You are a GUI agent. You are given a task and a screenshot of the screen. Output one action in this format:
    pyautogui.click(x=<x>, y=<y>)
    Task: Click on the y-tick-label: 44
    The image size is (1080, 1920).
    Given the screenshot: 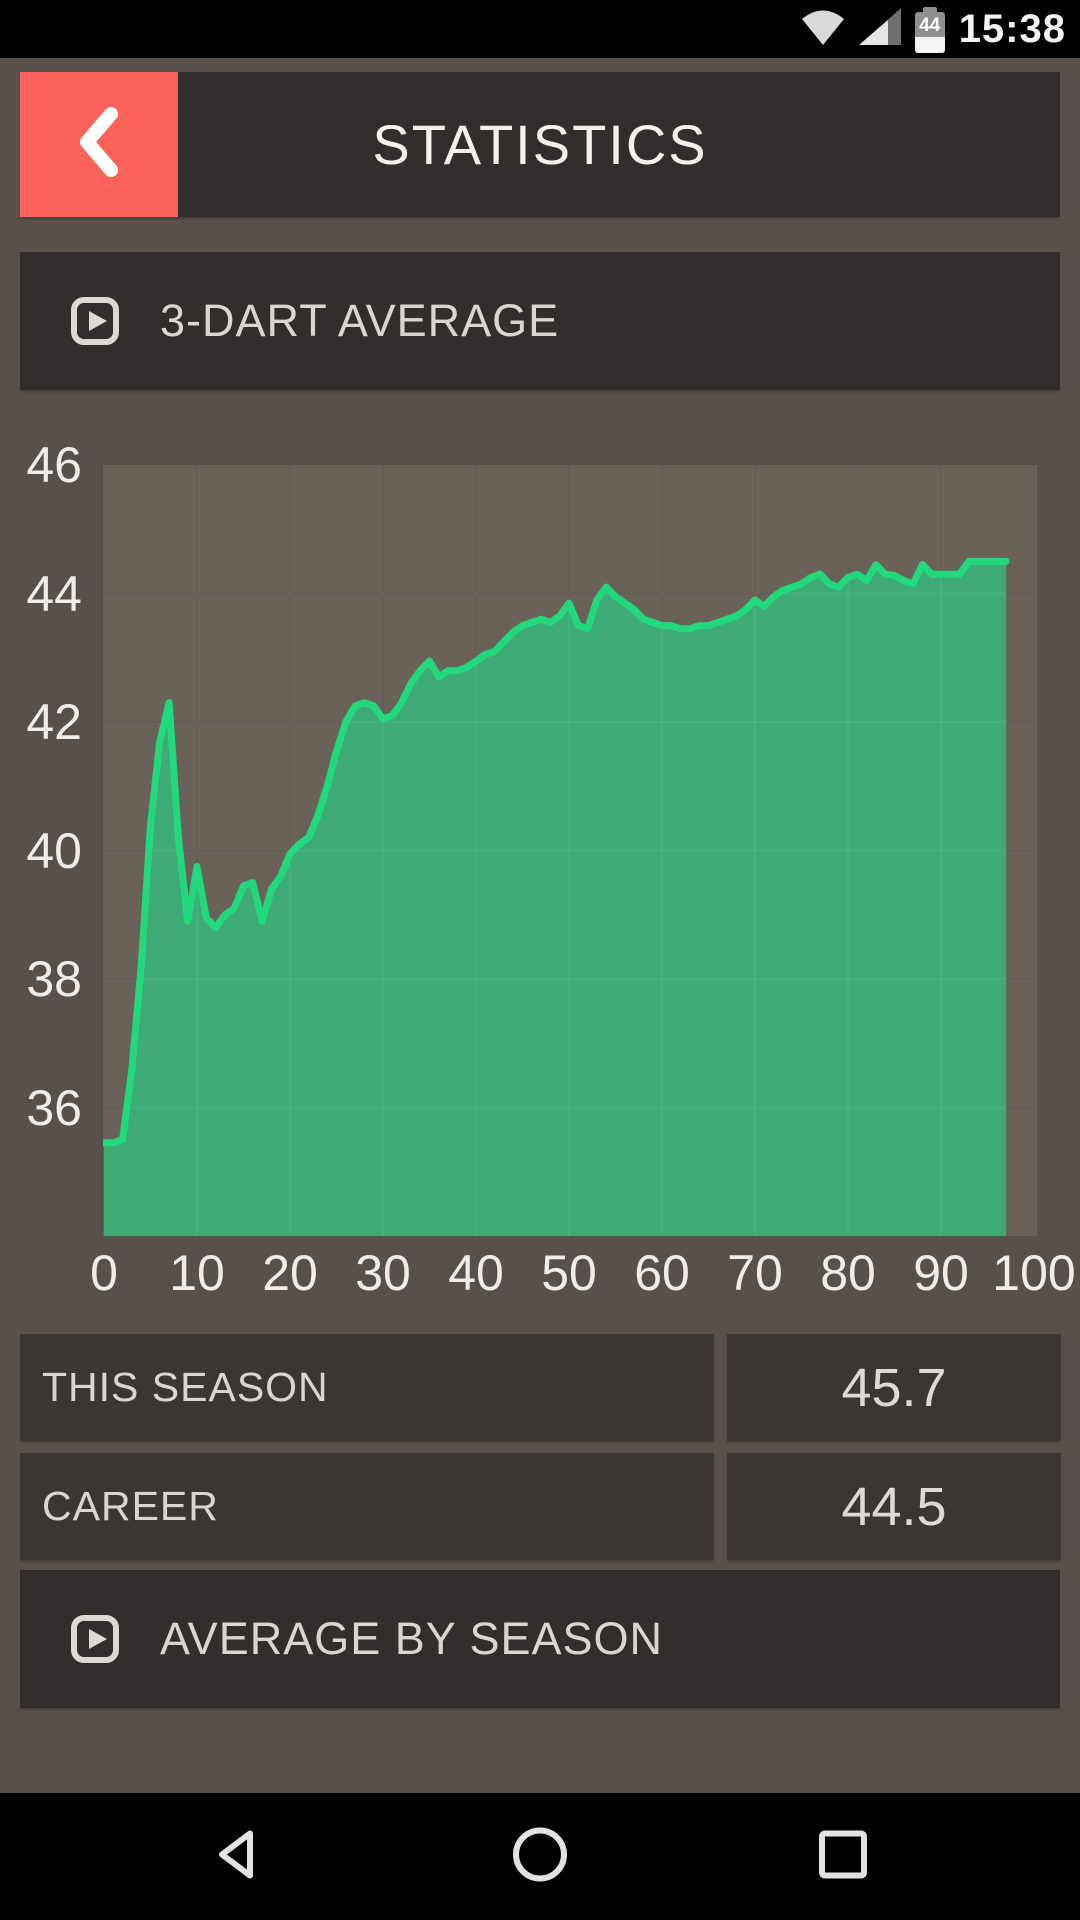 What is the action you would take?
    pyautogui.click(x=54, y=593)
    